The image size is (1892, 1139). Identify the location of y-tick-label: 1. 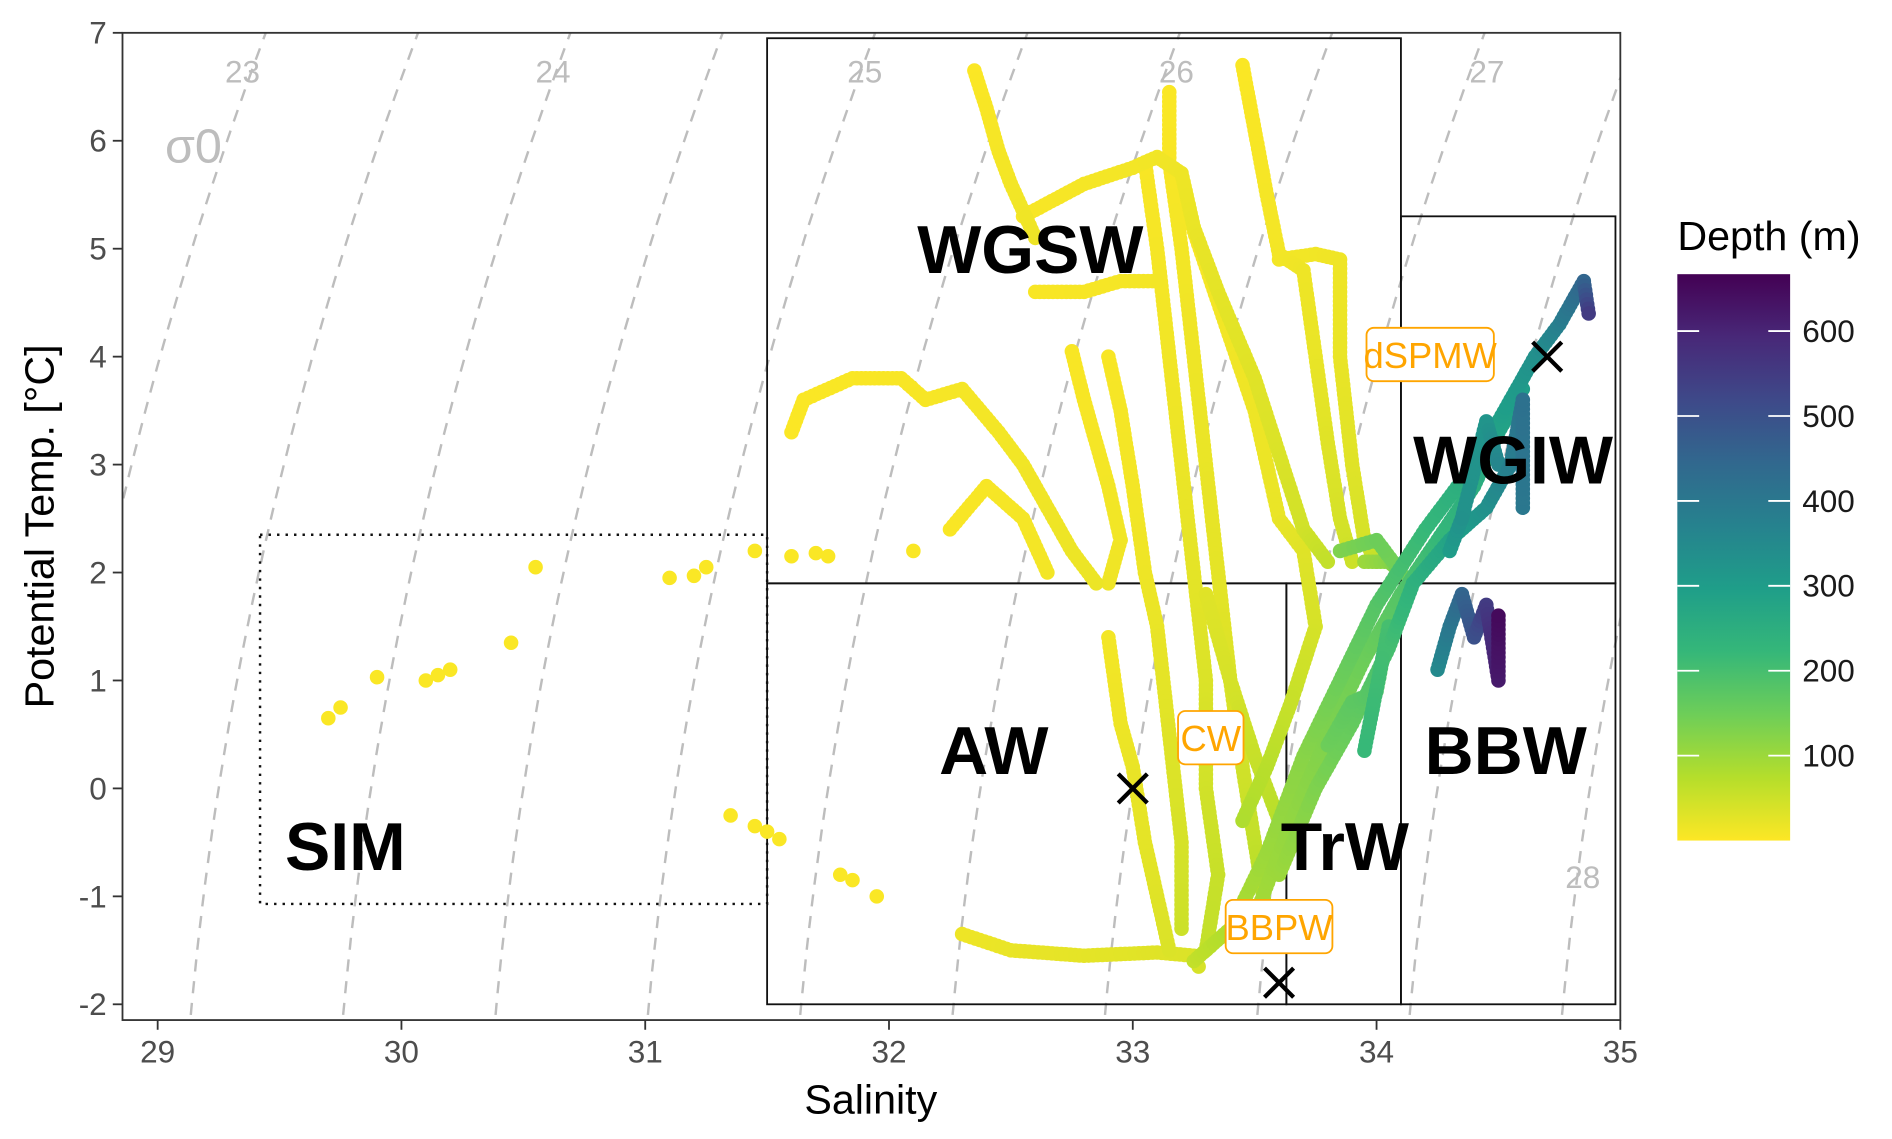
(98, 680).